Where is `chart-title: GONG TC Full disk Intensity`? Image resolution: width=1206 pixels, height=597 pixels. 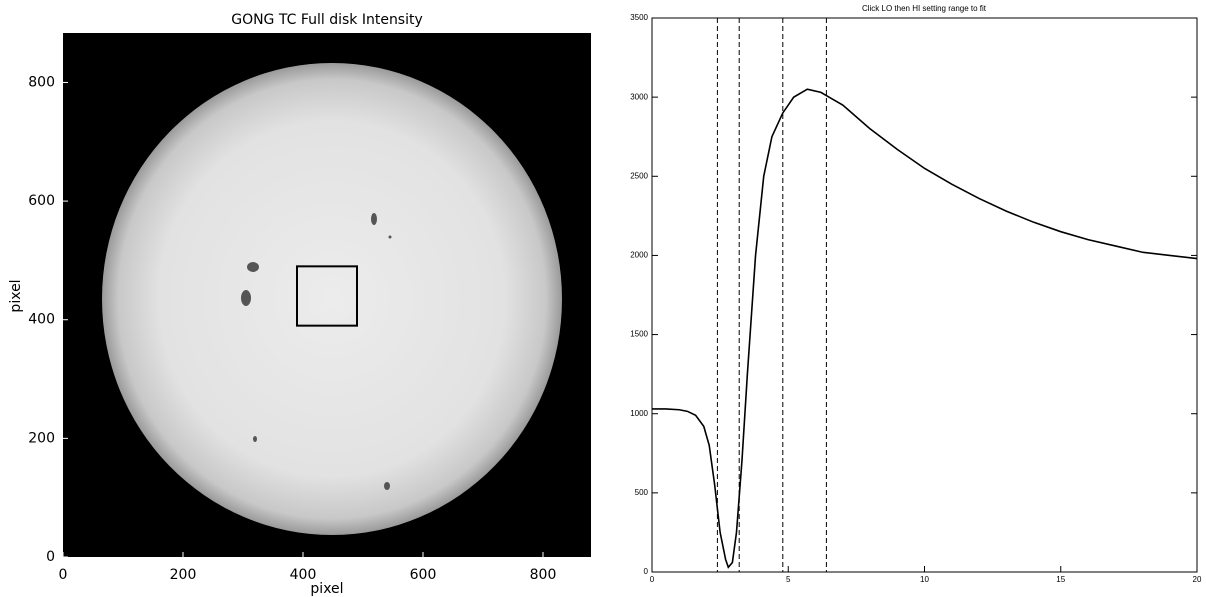 chart-title: GONG TC Full disk Intensity is located at coordinates (327, 20).